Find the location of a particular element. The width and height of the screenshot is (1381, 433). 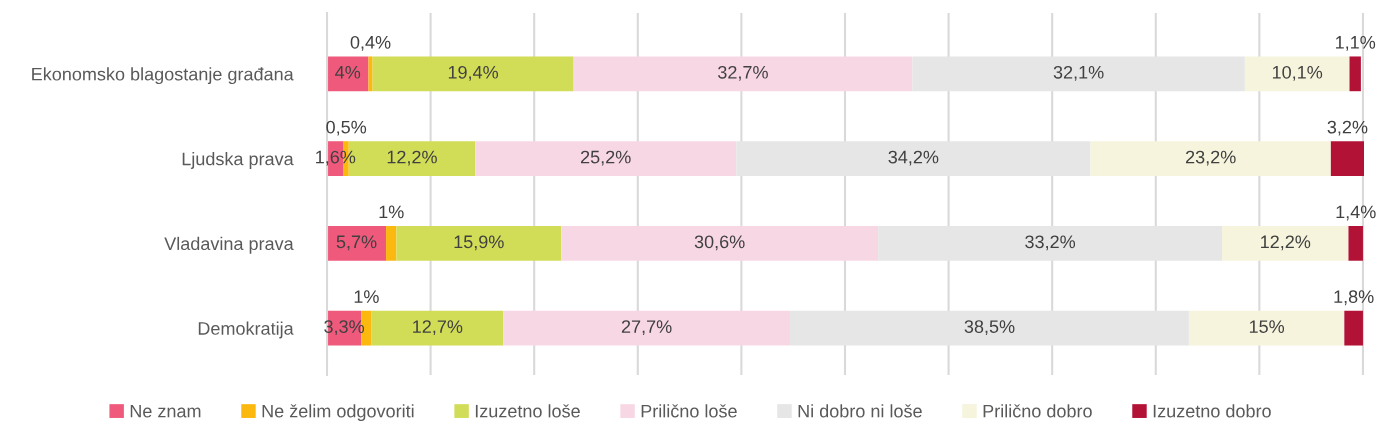

data-label: 4% is located at coordinates (348, 72).